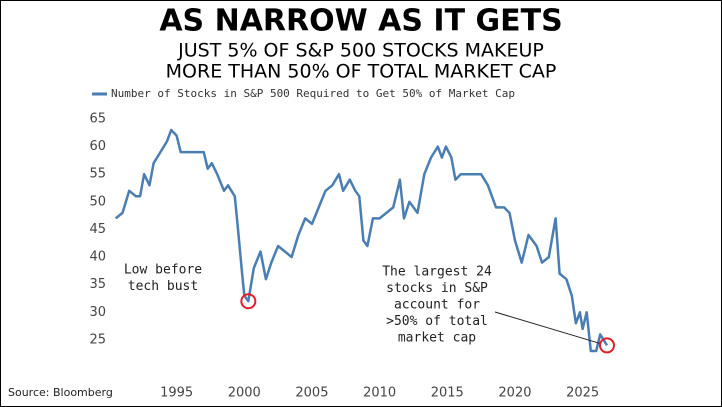  I want to click on y-tick-label: 25, so click(97, 339).